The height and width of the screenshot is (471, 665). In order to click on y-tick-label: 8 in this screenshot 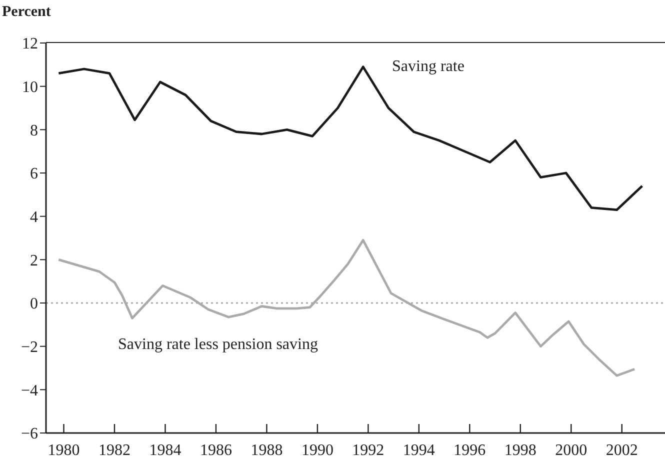, I will do `click(34, 131)`.